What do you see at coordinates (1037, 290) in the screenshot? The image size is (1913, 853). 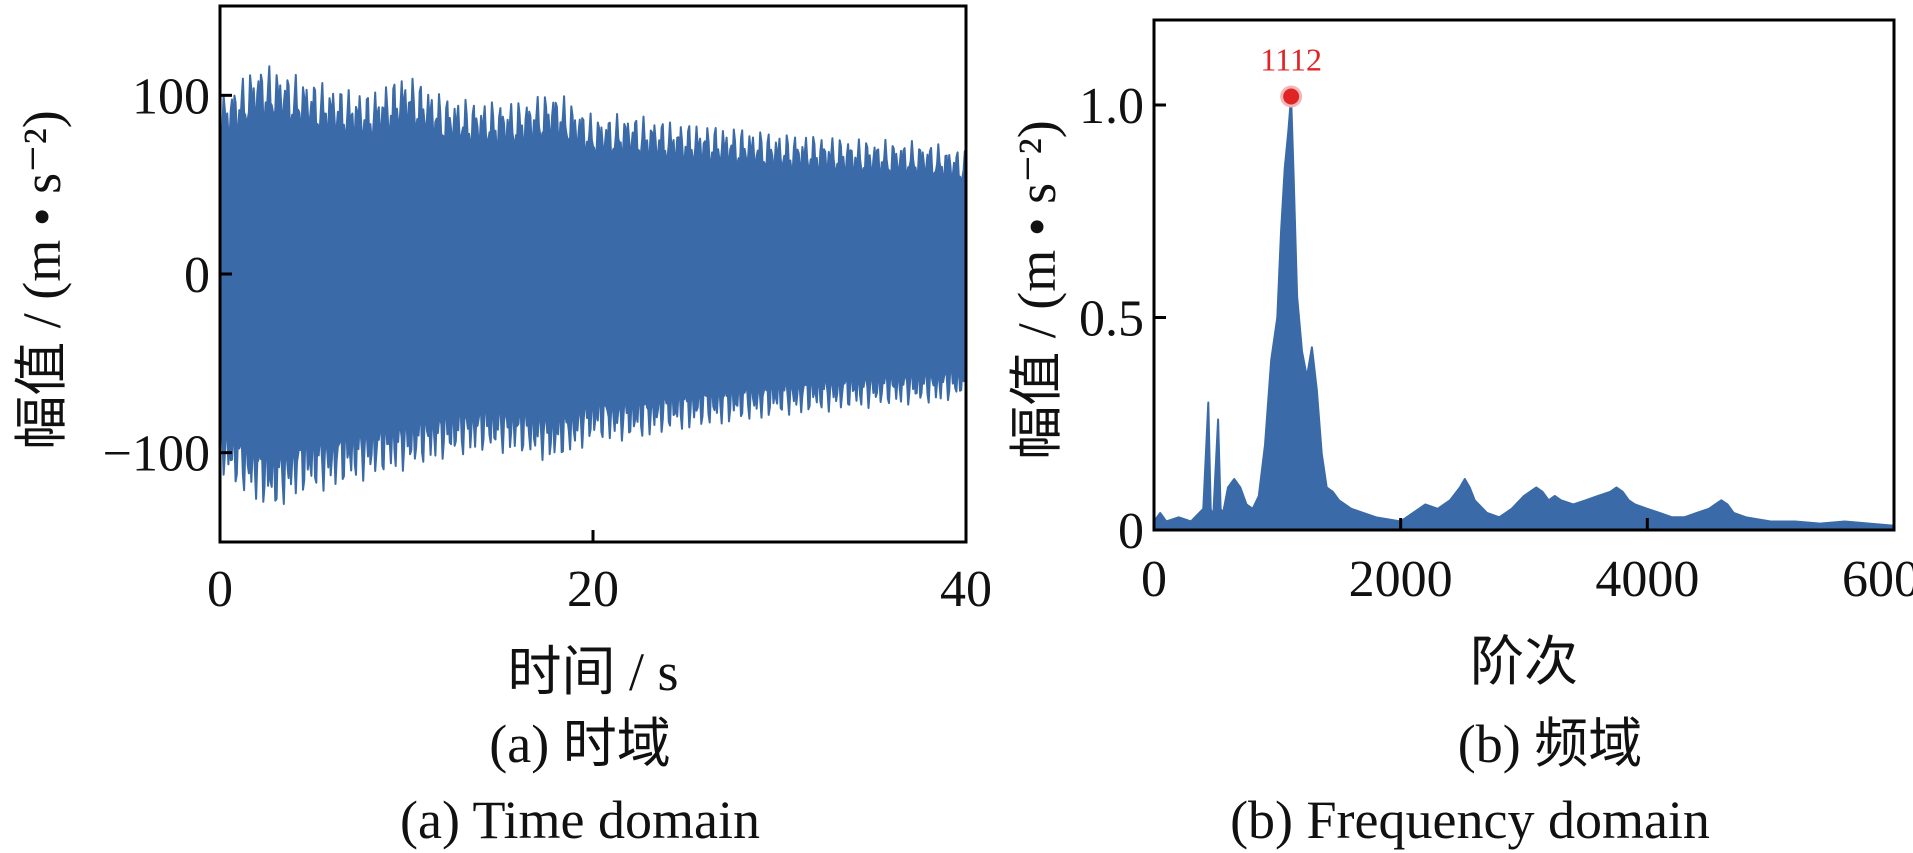 I see `panel-b-y-axis-title: 幅值 / (m • s⁻²)` at bounding box center [1037, 290].